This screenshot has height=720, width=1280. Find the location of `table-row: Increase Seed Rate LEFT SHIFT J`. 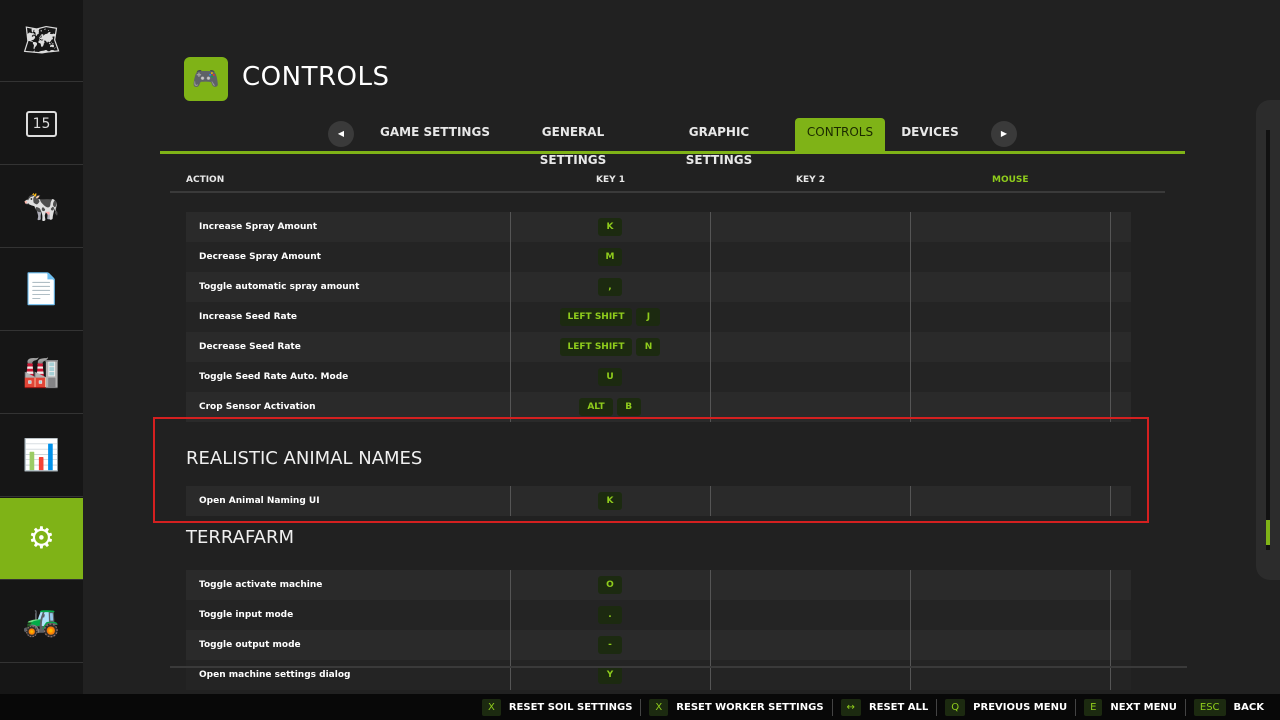

table-row: Increase Seed Rate LEFT SHIFT J is located at coordinates (658, 317).